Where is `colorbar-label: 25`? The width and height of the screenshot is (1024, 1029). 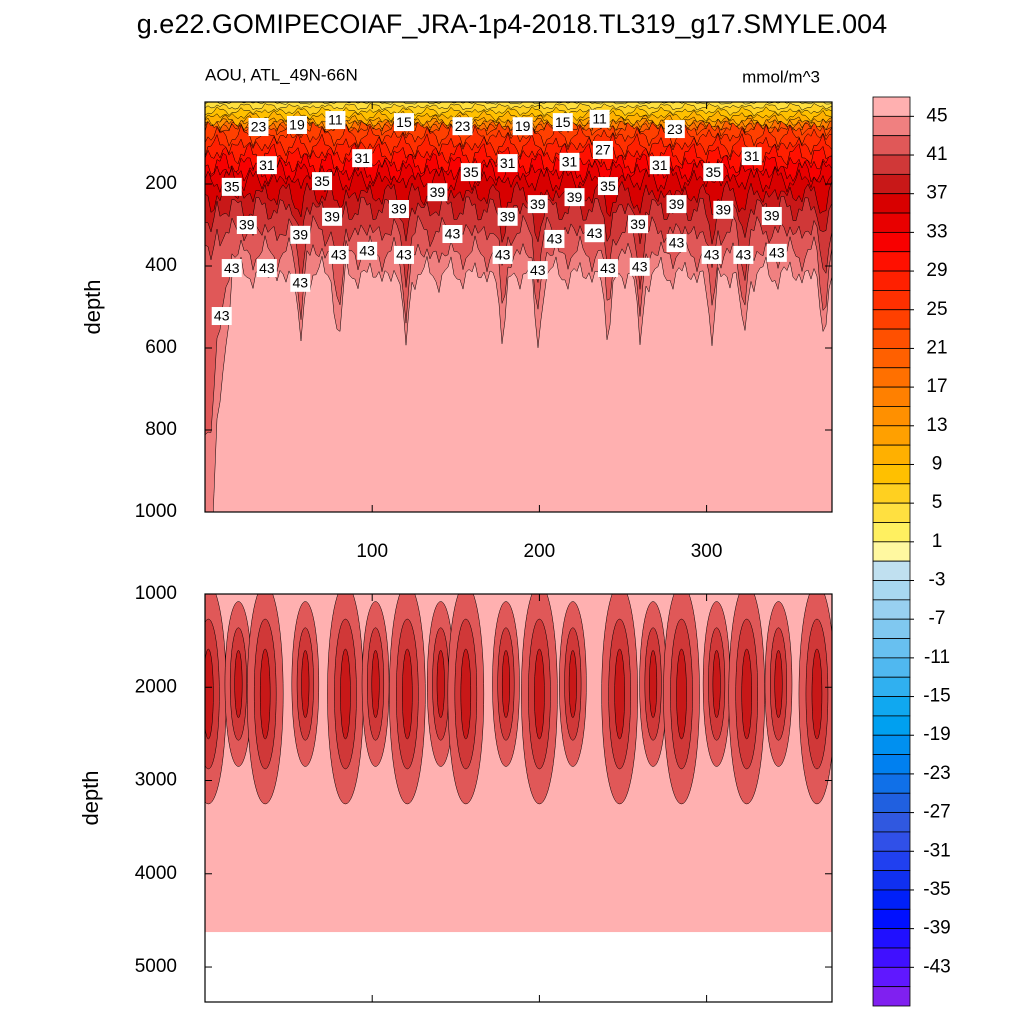 colorbar-label: 25 is located at coordinates (936, 309).